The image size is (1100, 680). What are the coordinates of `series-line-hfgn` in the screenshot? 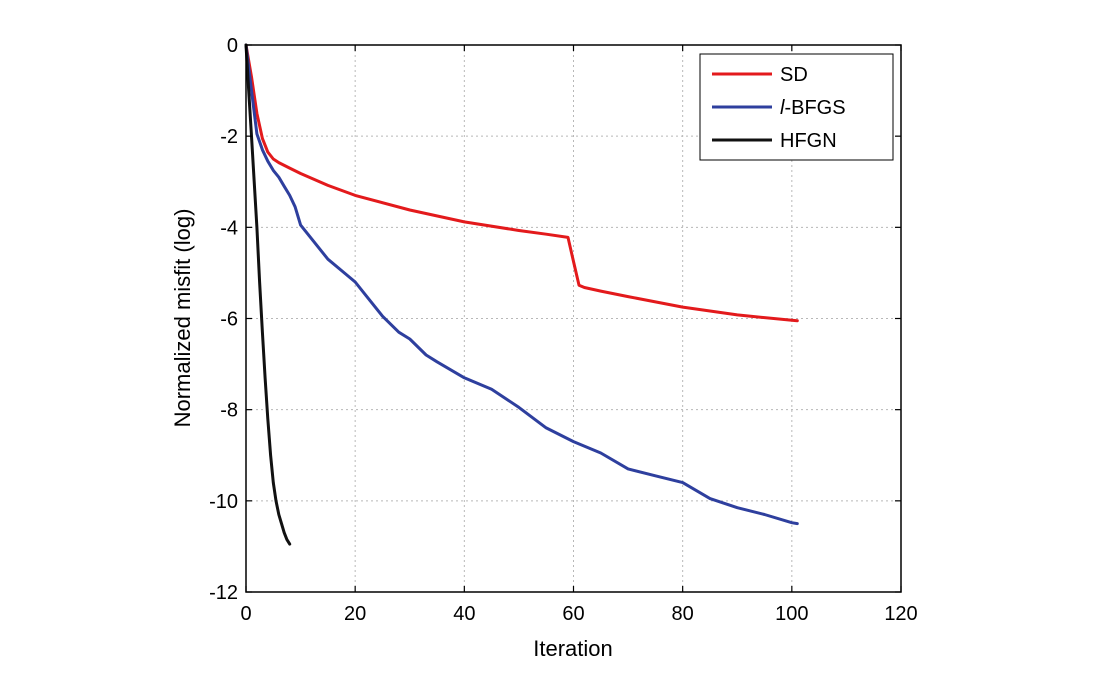 It's located at (268, 294).